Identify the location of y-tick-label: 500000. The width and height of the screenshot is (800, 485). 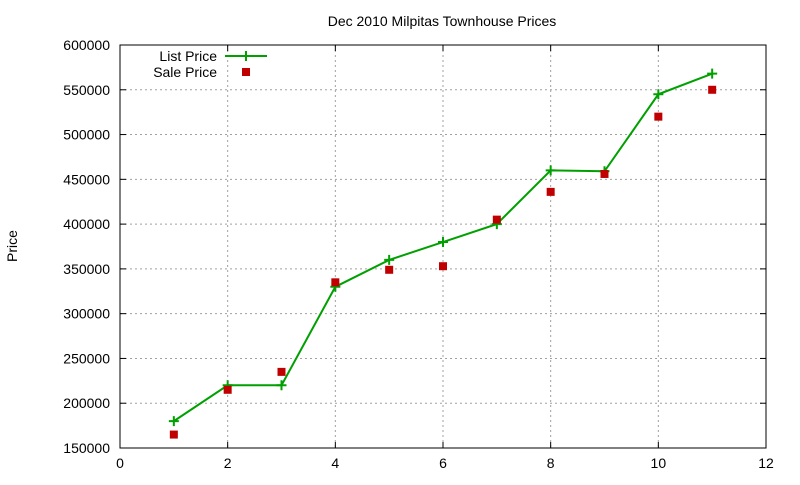
(86, 135).